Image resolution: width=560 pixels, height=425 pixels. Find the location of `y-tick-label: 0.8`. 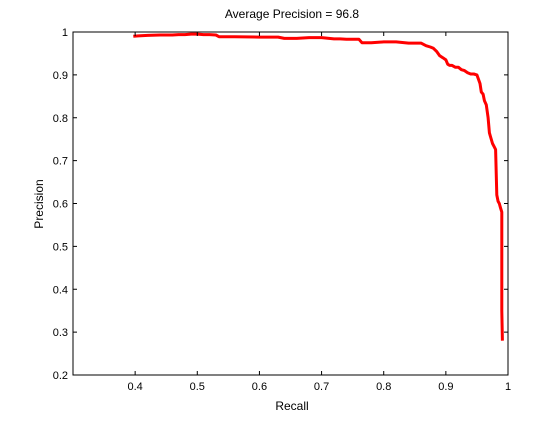

y-tick-label: 0.8 is located at coordinates (60, 119).